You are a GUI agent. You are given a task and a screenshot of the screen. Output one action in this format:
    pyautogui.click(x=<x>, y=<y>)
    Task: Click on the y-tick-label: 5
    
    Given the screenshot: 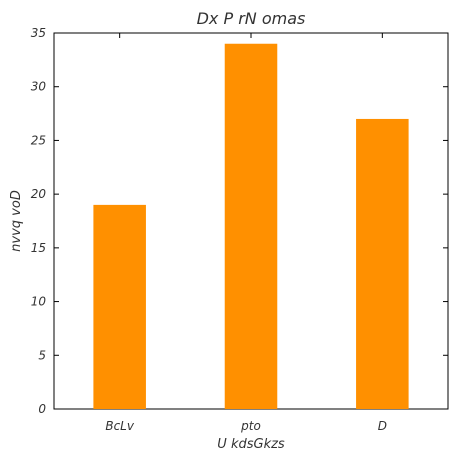 What is the action you would take?
    pyautogui.click(x=42, y=355)
    